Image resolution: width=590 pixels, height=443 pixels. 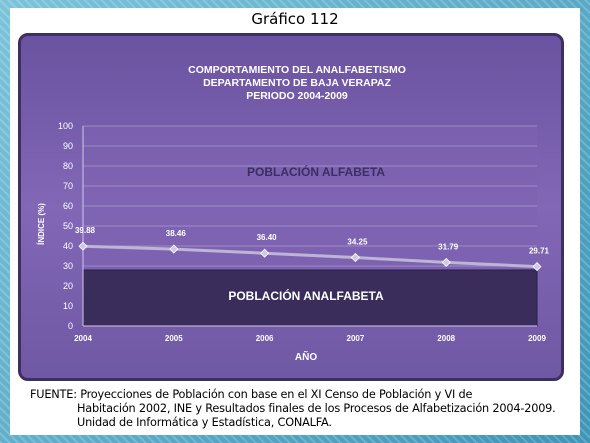 What do you see at coordinates (68, 306) in the screenshot?
I see `y-tick-label: 10` at bounding box center [68, 306].